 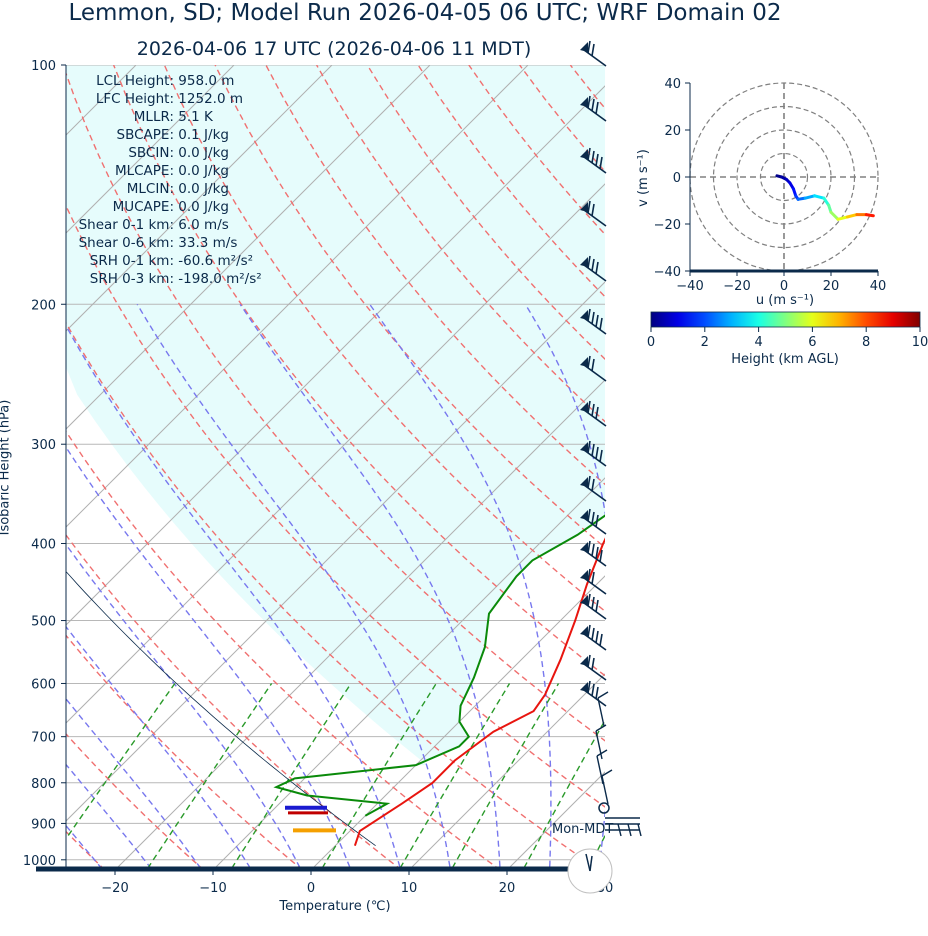 I want to click on hodo-x-tick-label: −20, so click(x=736, y=286).